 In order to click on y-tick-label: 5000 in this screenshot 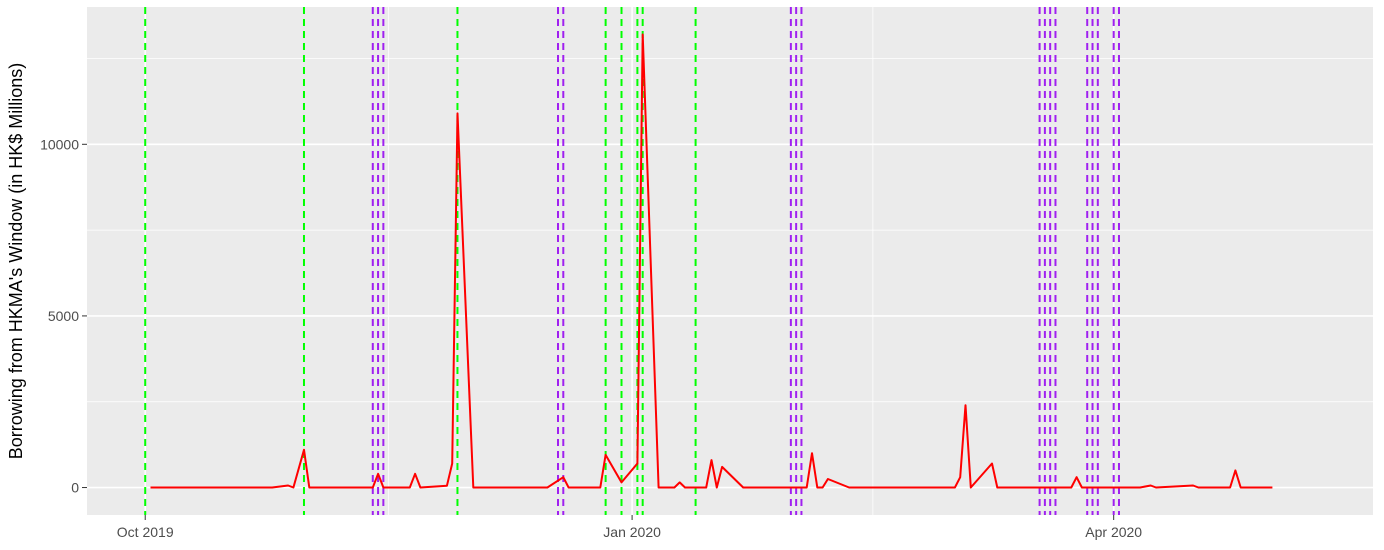, I will do `click(63, 316)`.